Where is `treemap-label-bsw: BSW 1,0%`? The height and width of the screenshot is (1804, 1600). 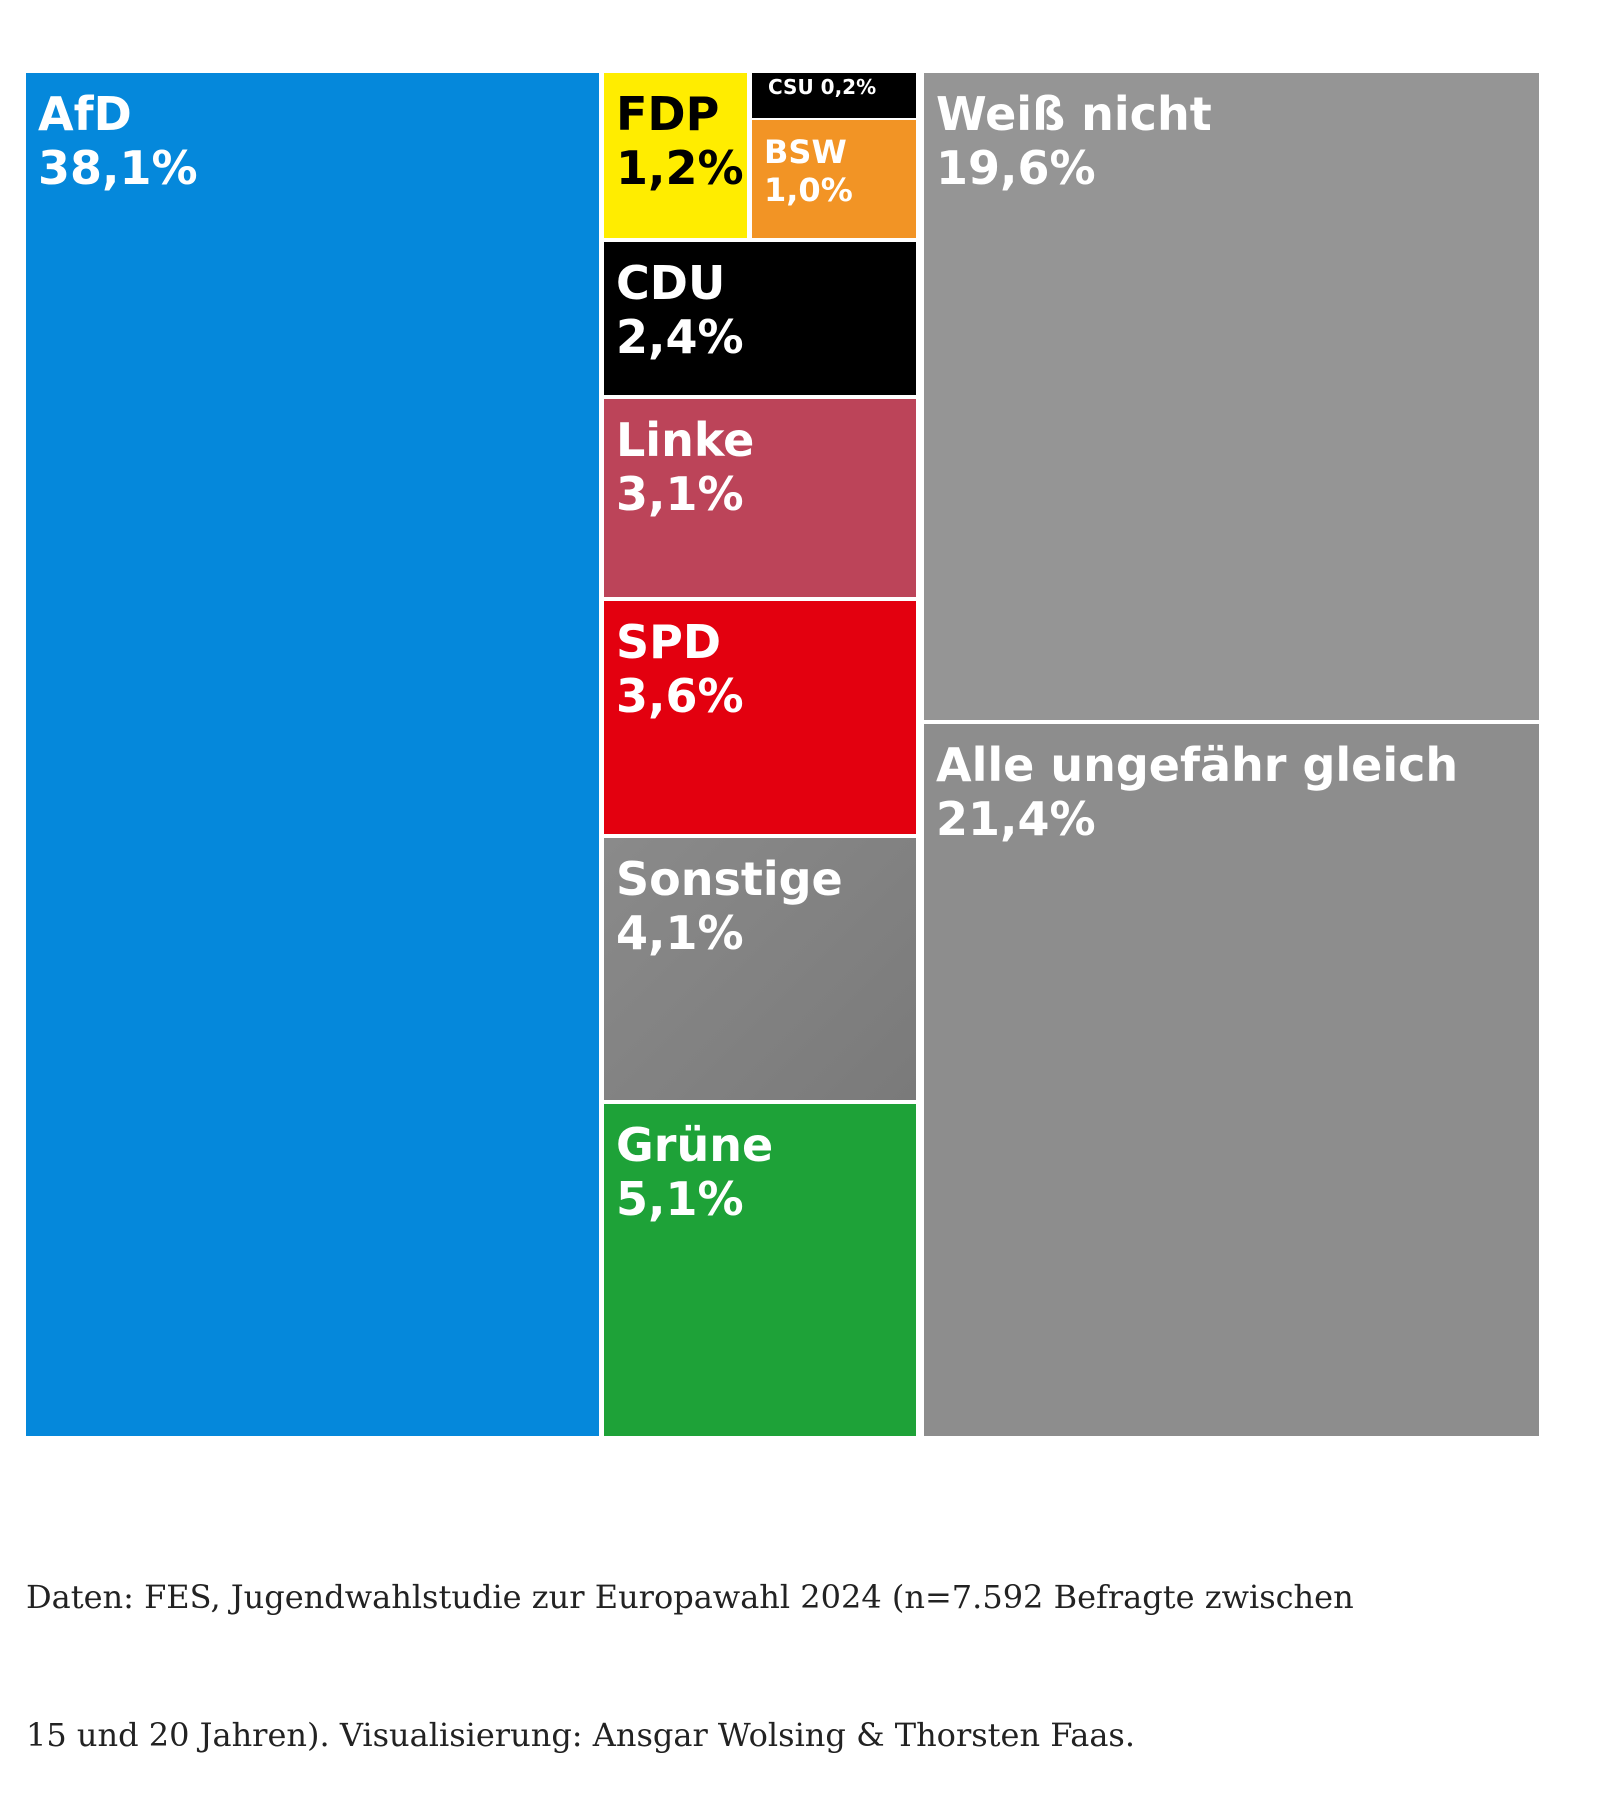
treemap-label-bsw: BSW 1,0% is located at coordinates (808, 171).